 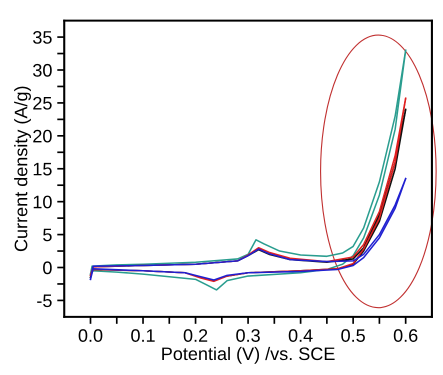 I want to click on y-tick-label: 0, so click(x=47, y=267).